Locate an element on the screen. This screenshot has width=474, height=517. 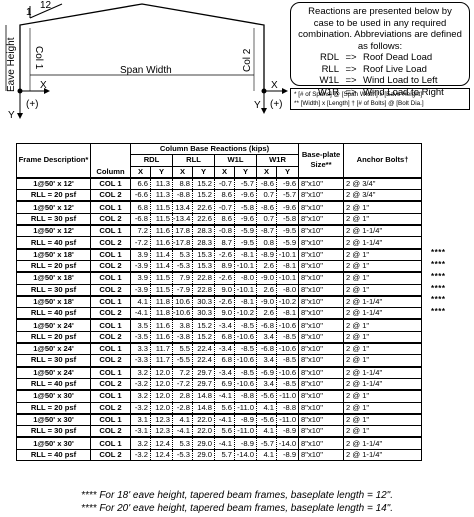
reaction-value: 10.6 is located at coordinates (182, 301).